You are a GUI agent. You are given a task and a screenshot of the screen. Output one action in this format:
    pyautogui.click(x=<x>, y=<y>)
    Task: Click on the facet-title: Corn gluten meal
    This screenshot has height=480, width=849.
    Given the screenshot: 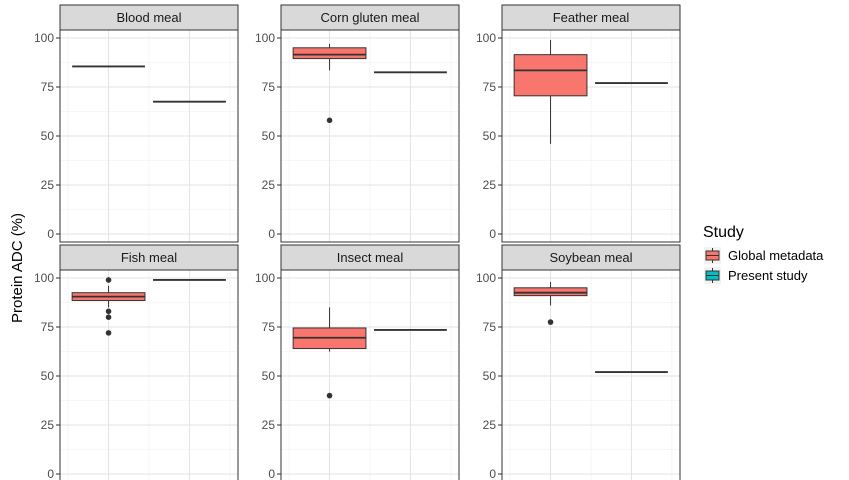 What is the action you would take?
    pyautogui.click(x=370, y=17)
    